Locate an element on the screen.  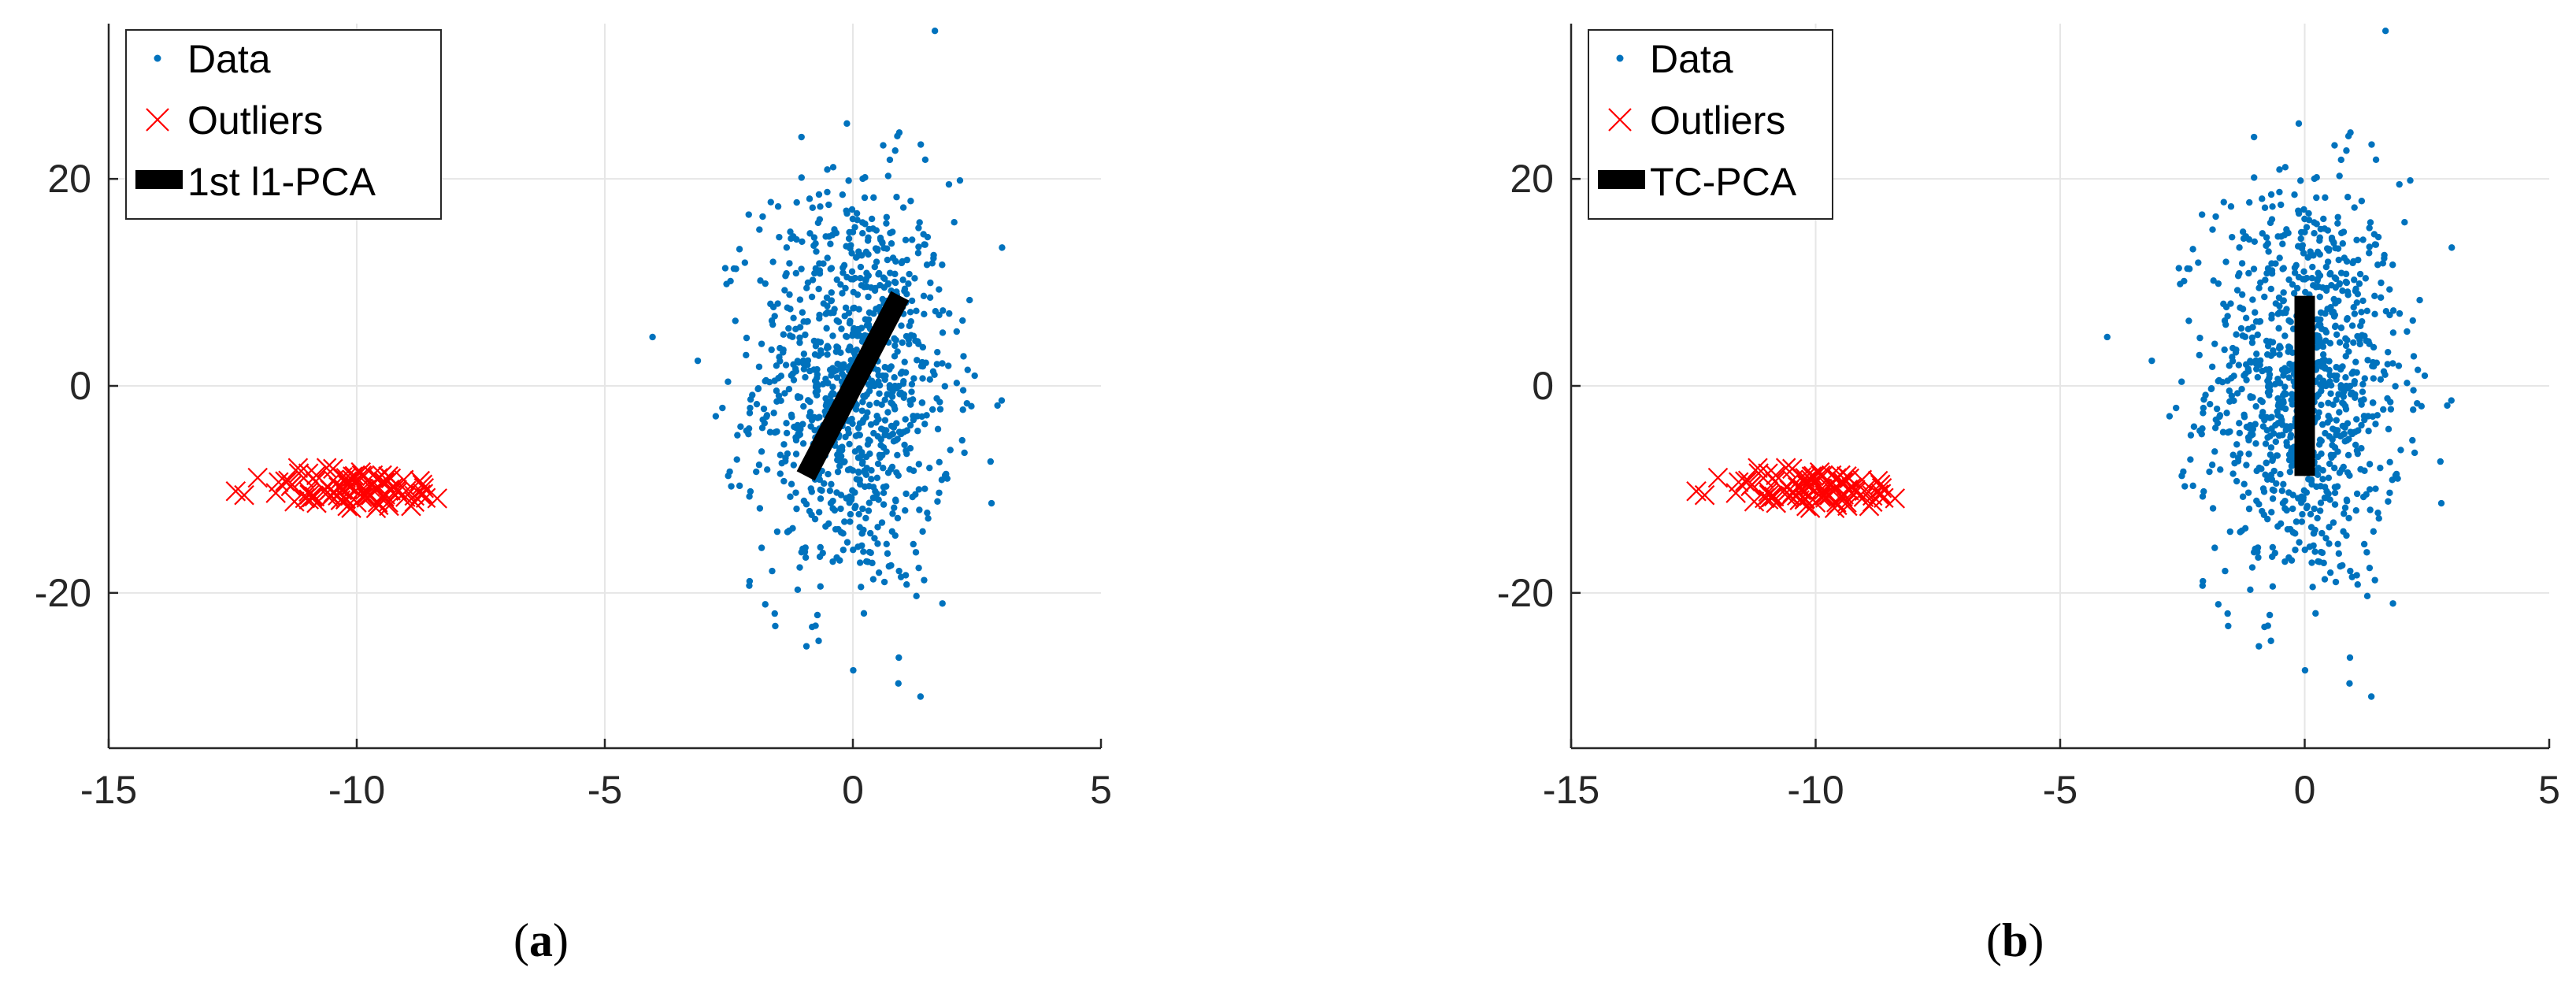
panel-b-y-tick-label: 20 is located at coordinates (1532, 179).